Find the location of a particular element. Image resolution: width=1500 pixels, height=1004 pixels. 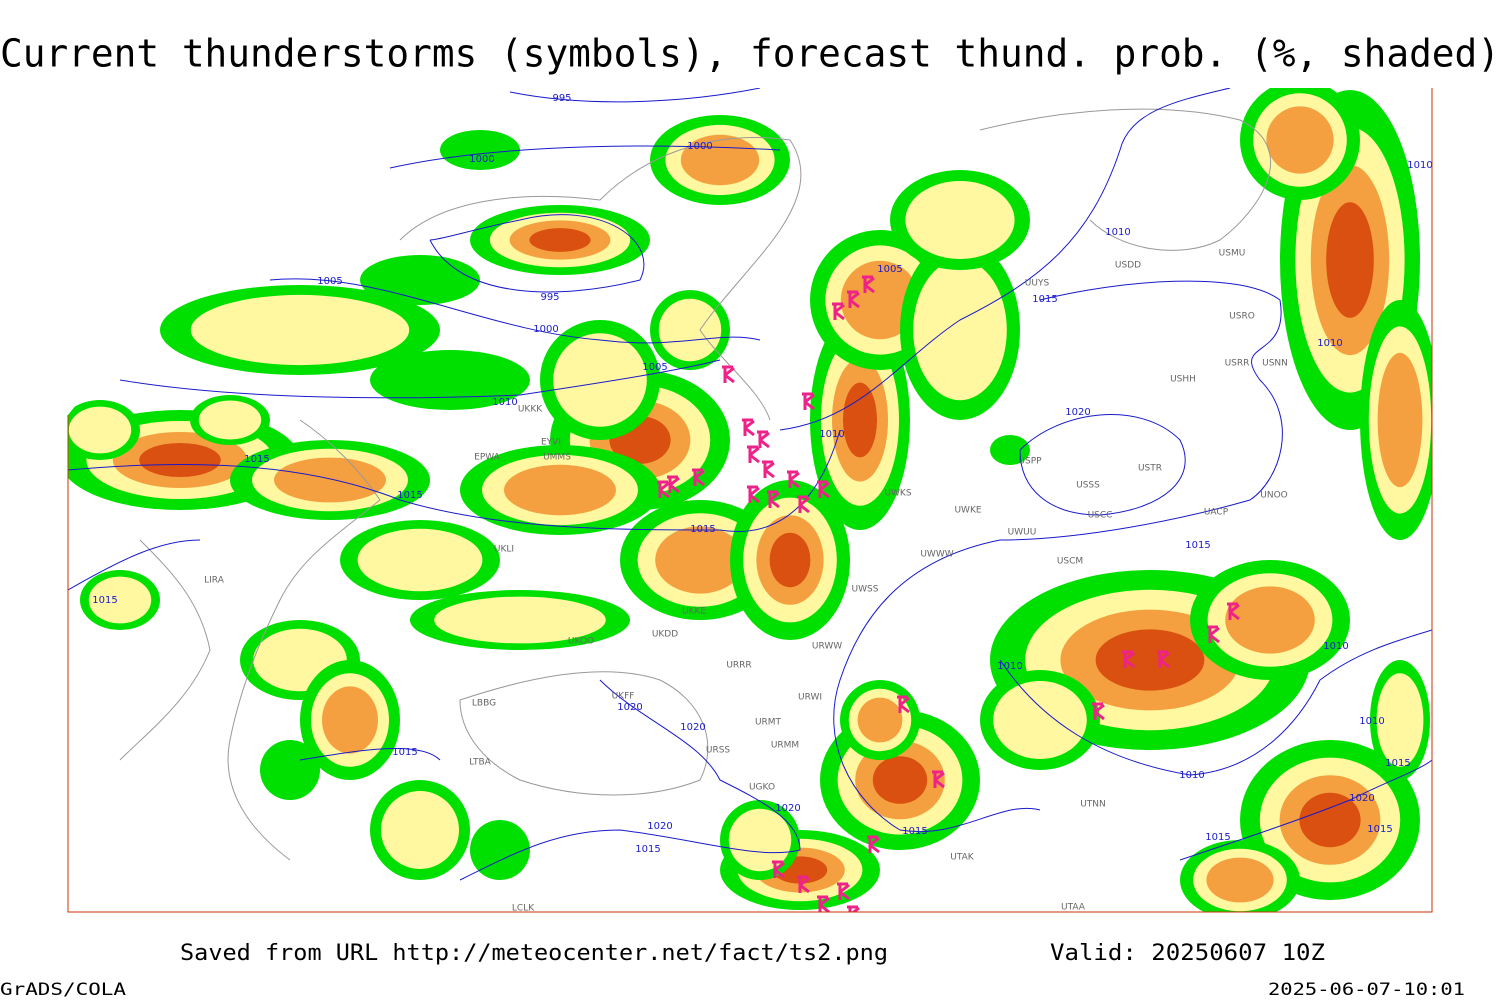

station-label: USHH is located at coordinates (1183, 380).